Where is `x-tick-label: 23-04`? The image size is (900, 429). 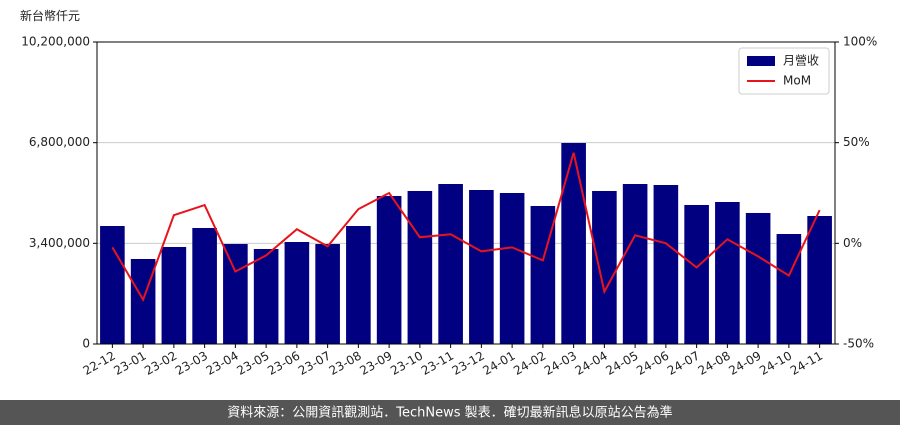 x-tick-label: 23-04 is located at coordinates (222, 363).